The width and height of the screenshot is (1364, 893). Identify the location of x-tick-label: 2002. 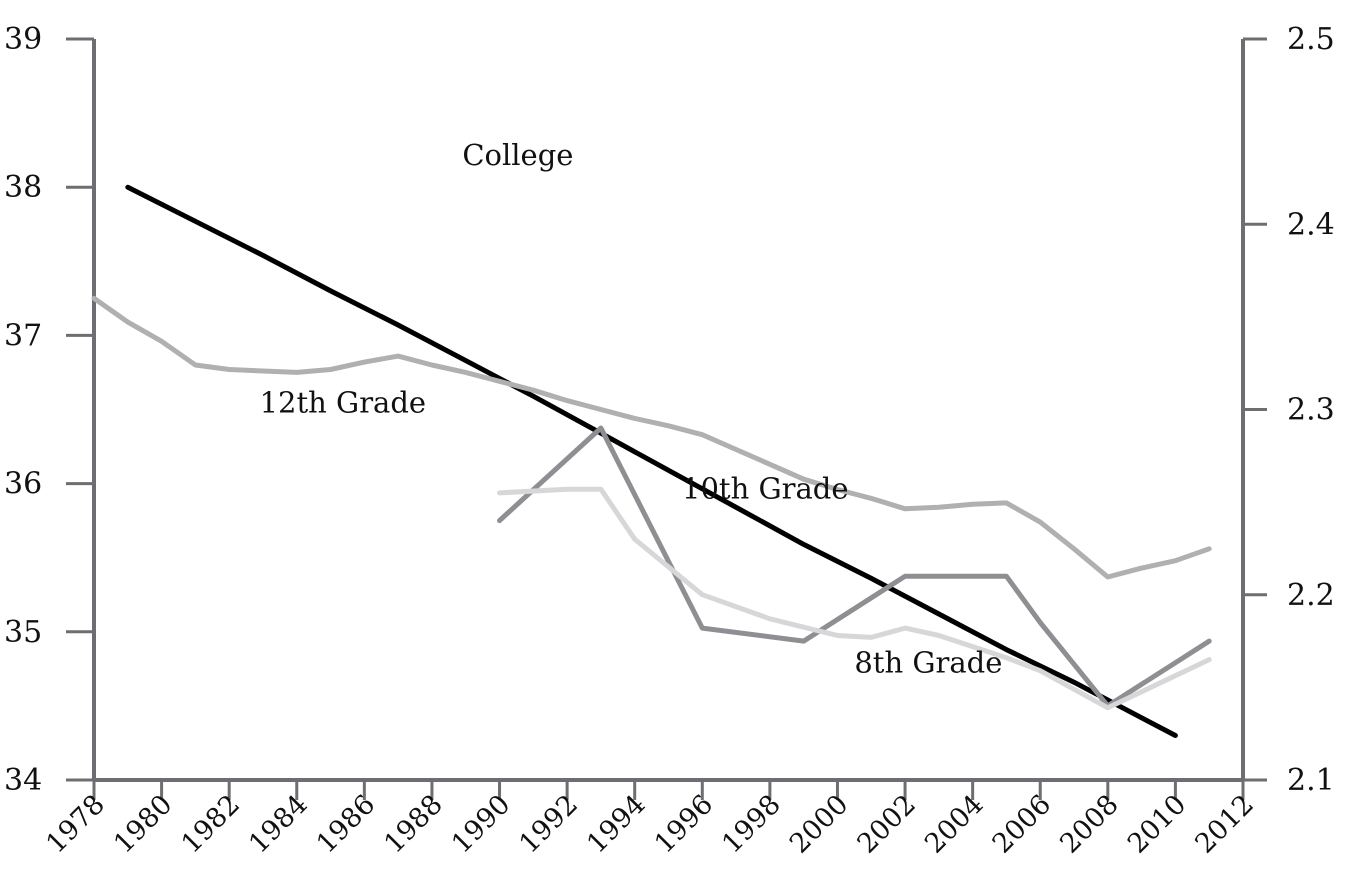
(886, 824).